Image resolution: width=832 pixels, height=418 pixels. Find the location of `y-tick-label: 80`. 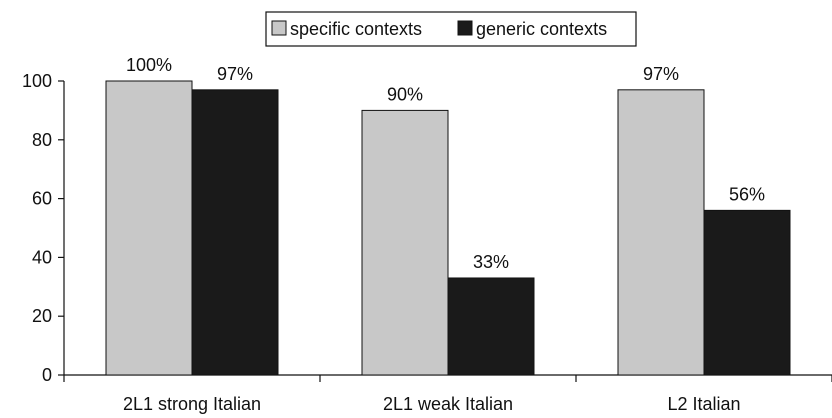

y-tick-label: 80 is located at coordinates (42, 140).